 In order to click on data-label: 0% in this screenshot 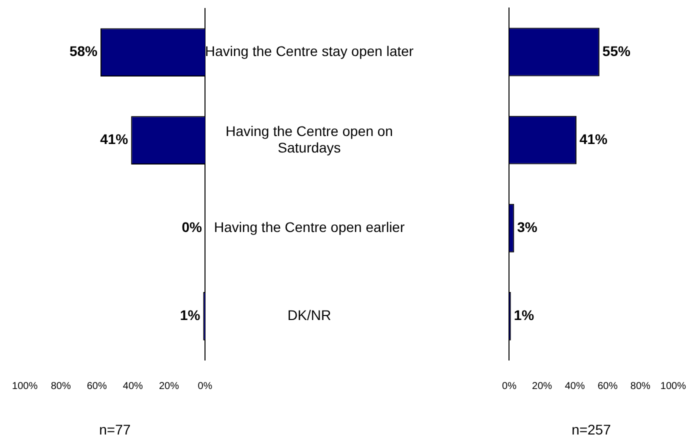, I will do `click(192, 227)`.